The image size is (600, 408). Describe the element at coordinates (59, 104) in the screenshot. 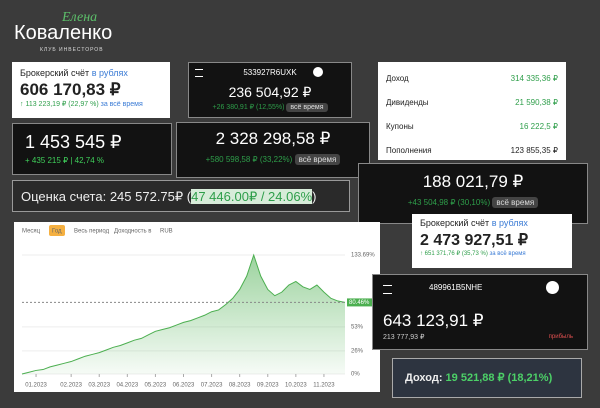

I see `change: ↑ 113 223,19 ₽ (22,97 %)` at that location.